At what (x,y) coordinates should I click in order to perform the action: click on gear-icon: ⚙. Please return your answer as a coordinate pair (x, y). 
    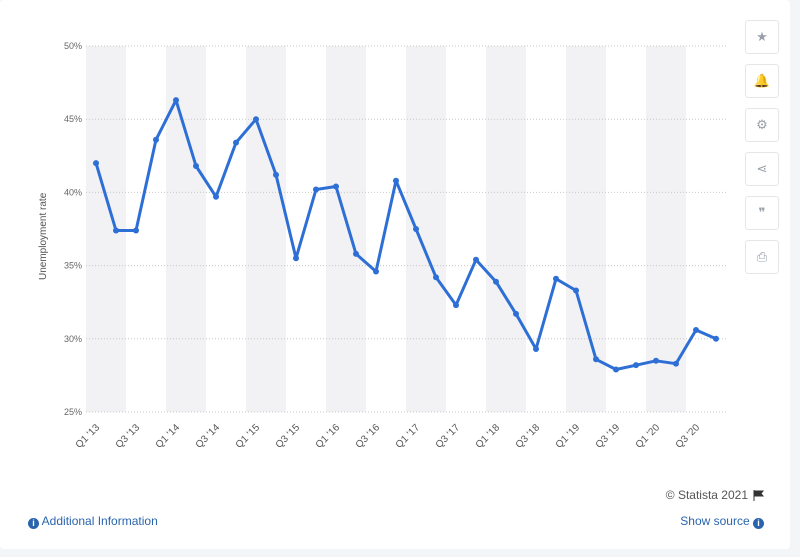
    Looking at the image, I should click on (762, 124).